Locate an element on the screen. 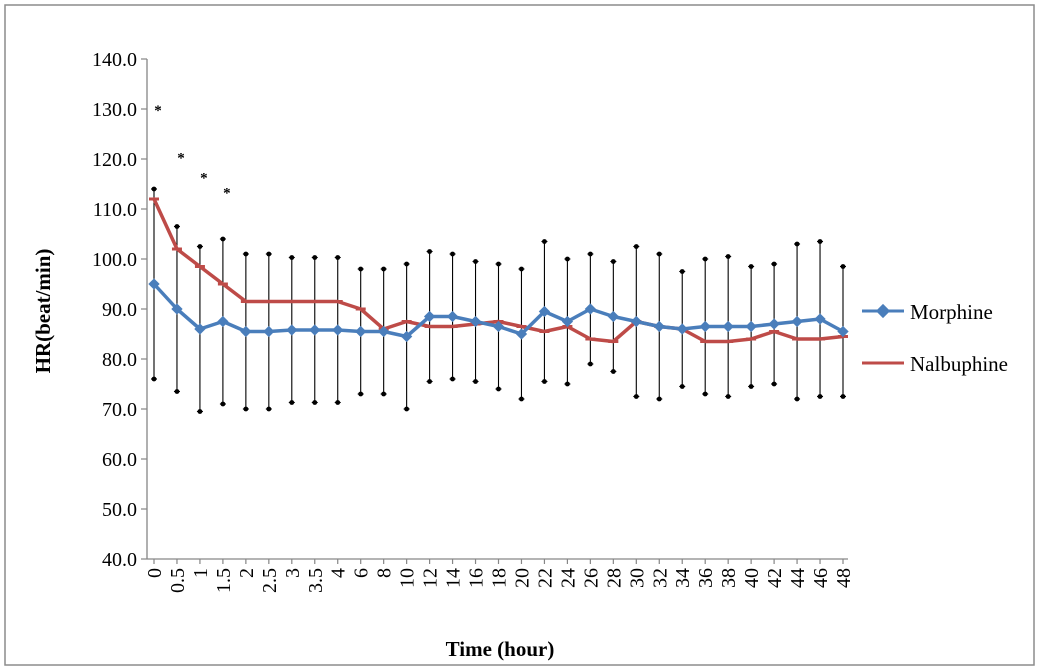 The image size is (1039, 667). x-tick-label: 18 is located at coordinates (500, 578).